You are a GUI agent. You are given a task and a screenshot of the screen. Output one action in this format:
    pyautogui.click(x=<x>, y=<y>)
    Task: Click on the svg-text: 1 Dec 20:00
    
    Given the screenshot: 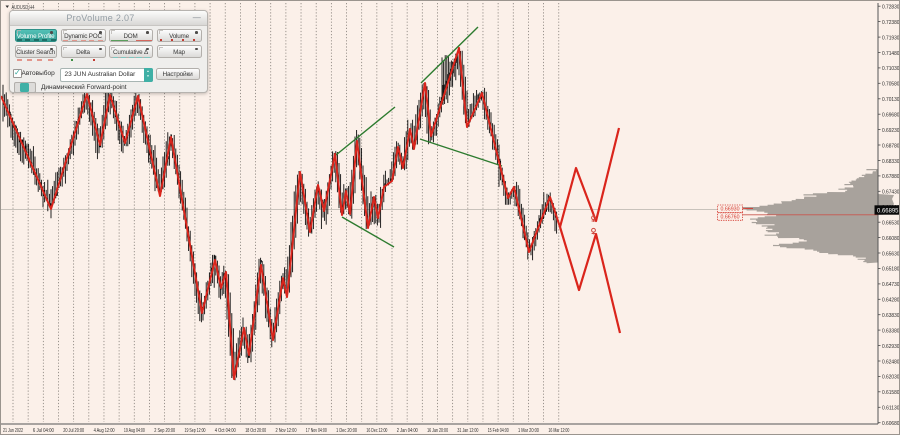 What is the action you would take?
    pyautogui.click(x=346, y=431)
    